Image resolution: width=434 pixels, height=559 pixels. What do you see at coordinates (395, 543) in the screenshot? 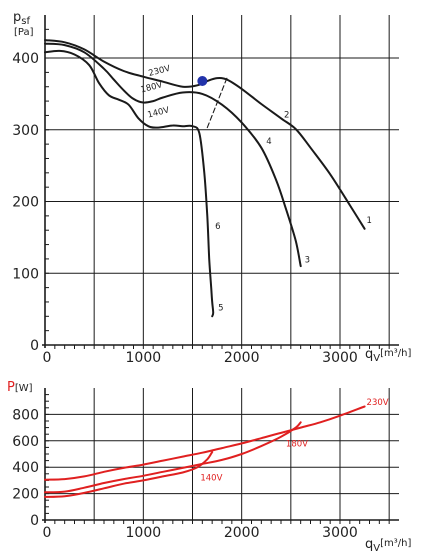
I see `power-x-axis-unit: [m³/h]` at bounding box center [395, 543].